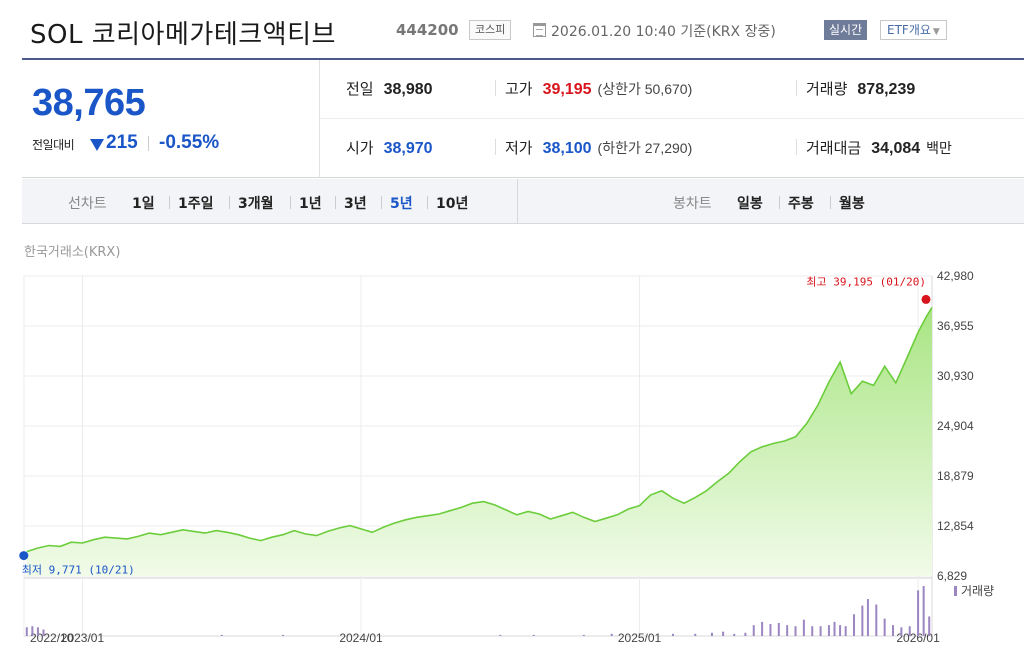 Image resolution: width=1024 pixels, height=671 pixels. What do you see at coordinates (852, 204) in the screenshot?
I see `candle-monthly: 월봉` at bounding box center [852, 204].